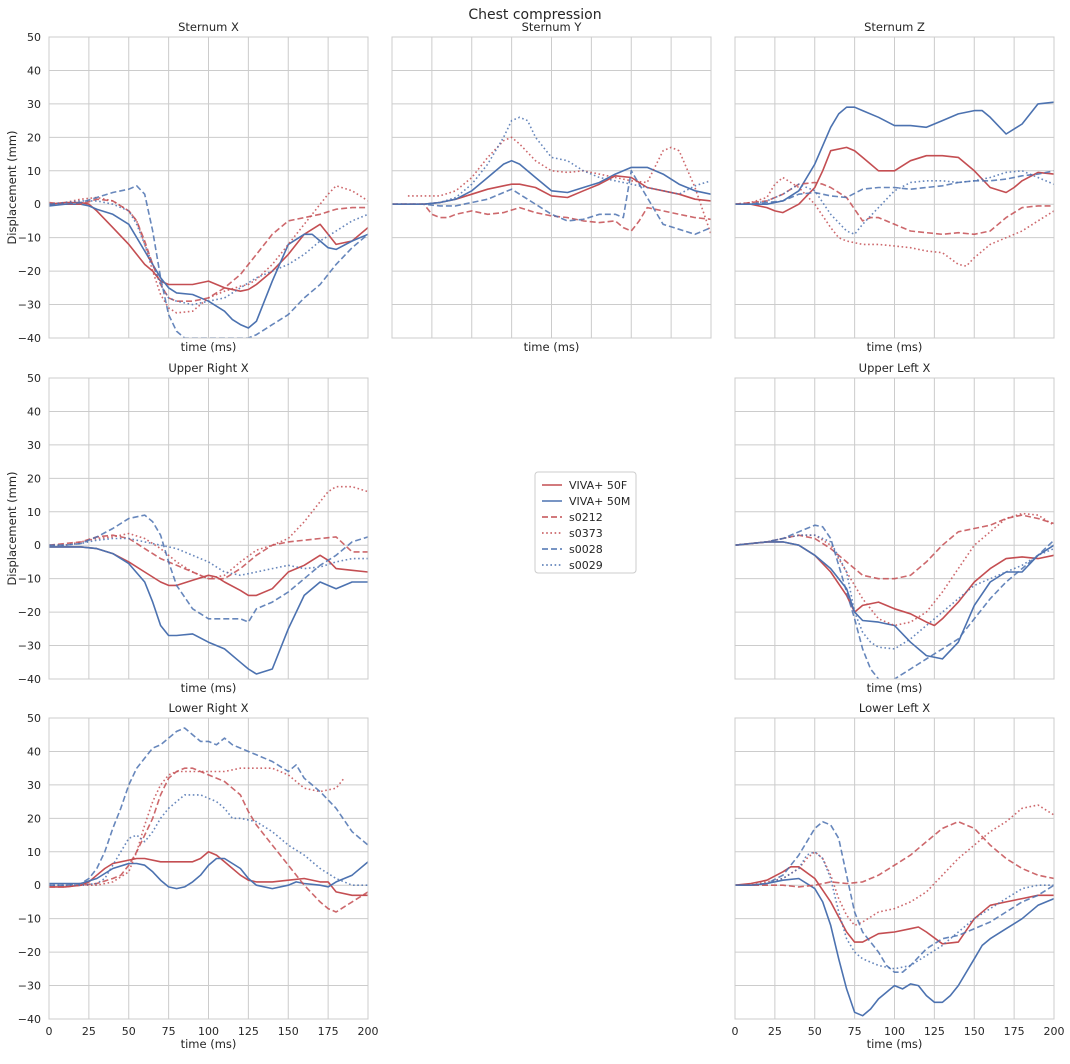 Image resolution: width=1070 pixels, height=1064 pixels. Describe the element at coordinates (12, 528) in the screenshot. I see `y-axis-label: Displacement (mm)` at that location.